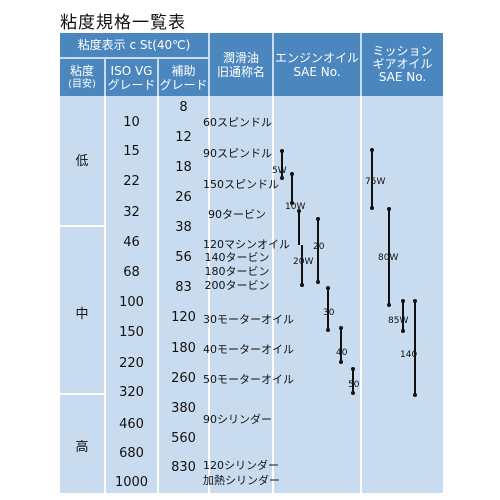 The width and height of the screenshot is (500, 500). What do you see at coordinates (183, 438) in the screenshot?
I see `aux-grade-value: 560` at bounding box center [183, 438].